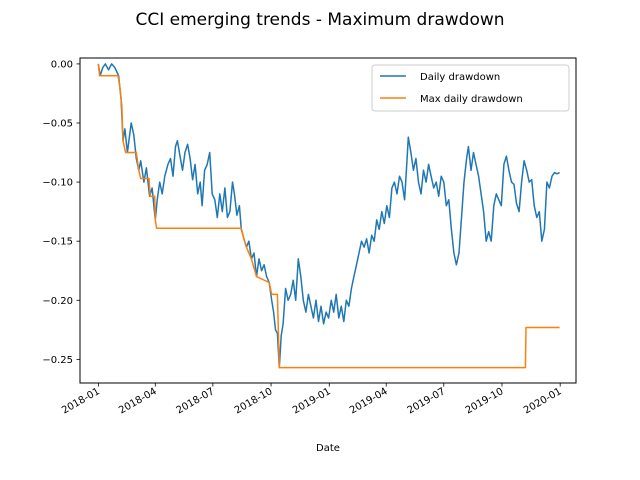  Describe the element at coordinates (57, 242) in the screenshot. I see `y-tick-label: −0.15` at that location.